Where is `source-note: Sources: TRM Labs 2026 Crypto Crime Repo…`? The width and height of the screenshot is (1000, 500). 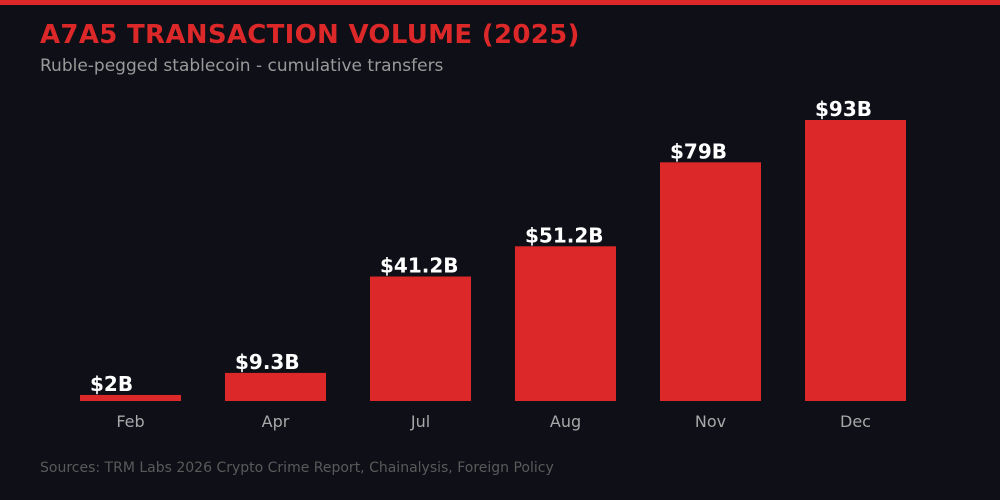
source-note: Sources: TRM Labs 2026 Crypto Crime Repo… is located at coordinates (297, 468).